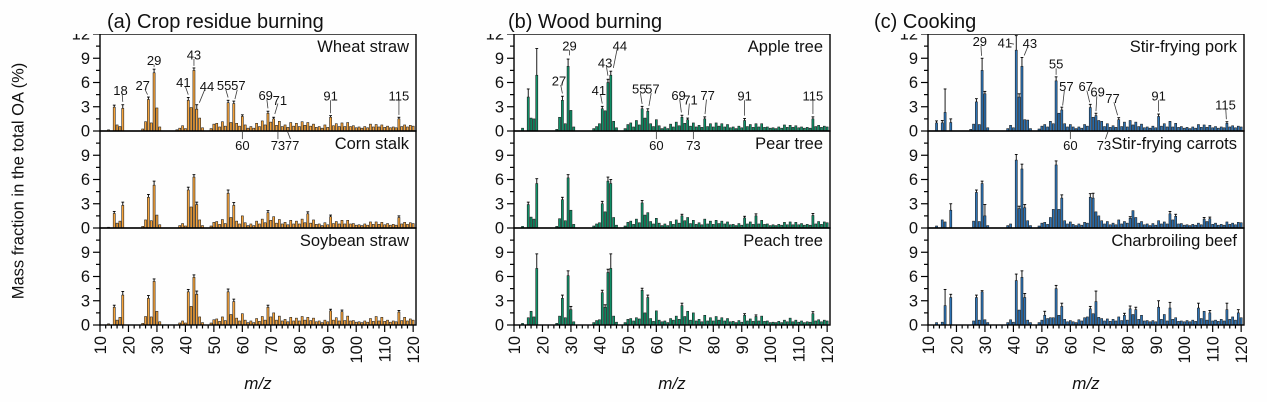  Describe the element at coordinates (265, 95) in the screenshot. I see `peak-label: 69` at that location.